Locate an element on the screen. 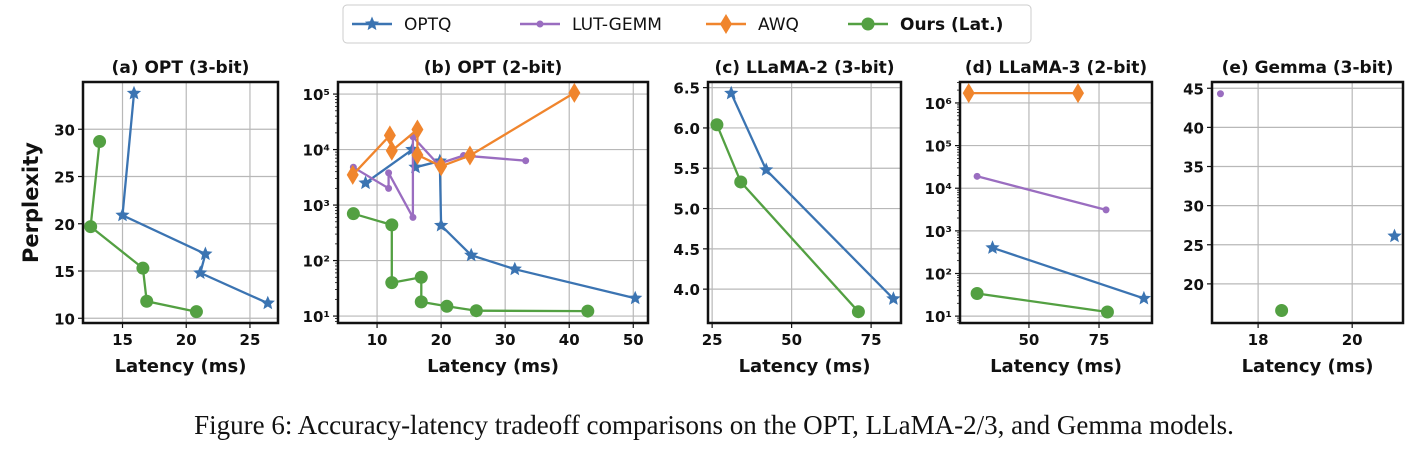 This screenshot has width=1428, height=458. legend-label: Ours (Lat.) is located at coordinates (951, 25).